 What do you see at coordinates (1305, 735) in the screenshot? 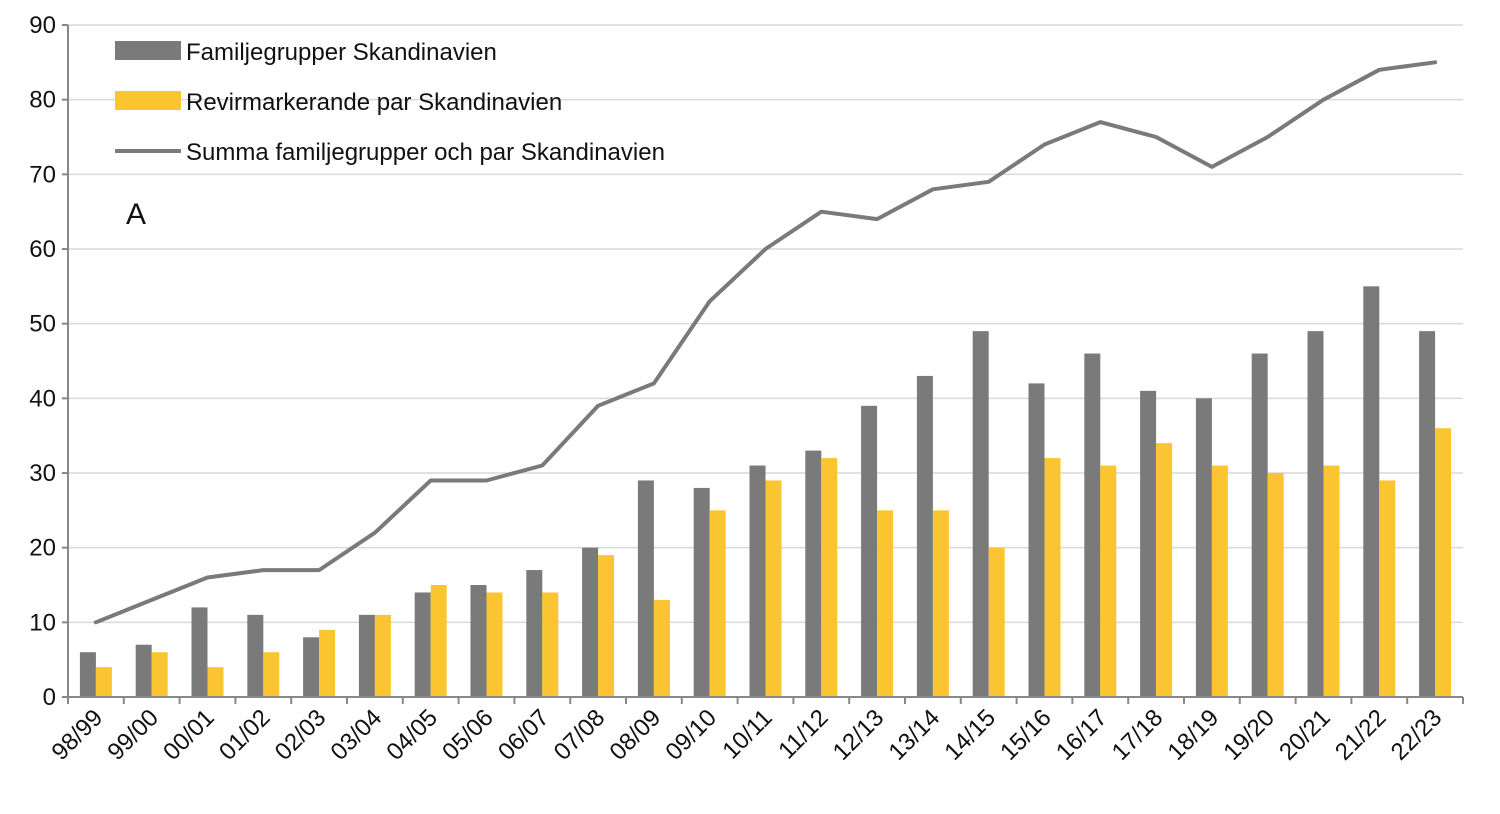
I see `x-tick-label: 20/21` at bounding box center [1305, 735].